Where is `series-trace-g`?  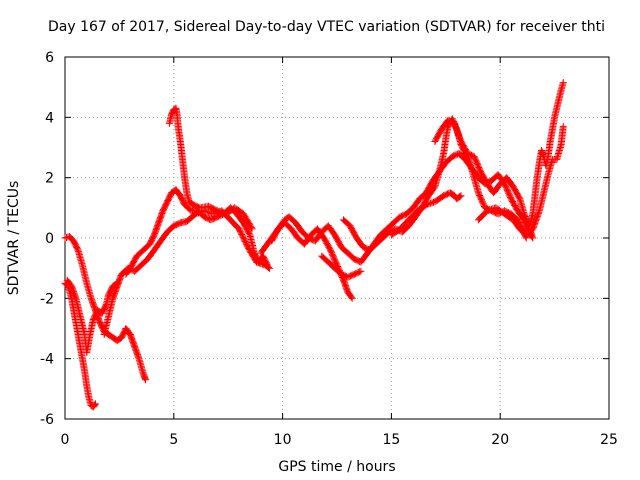 series-trace-g is located at coordinates (397, 208).